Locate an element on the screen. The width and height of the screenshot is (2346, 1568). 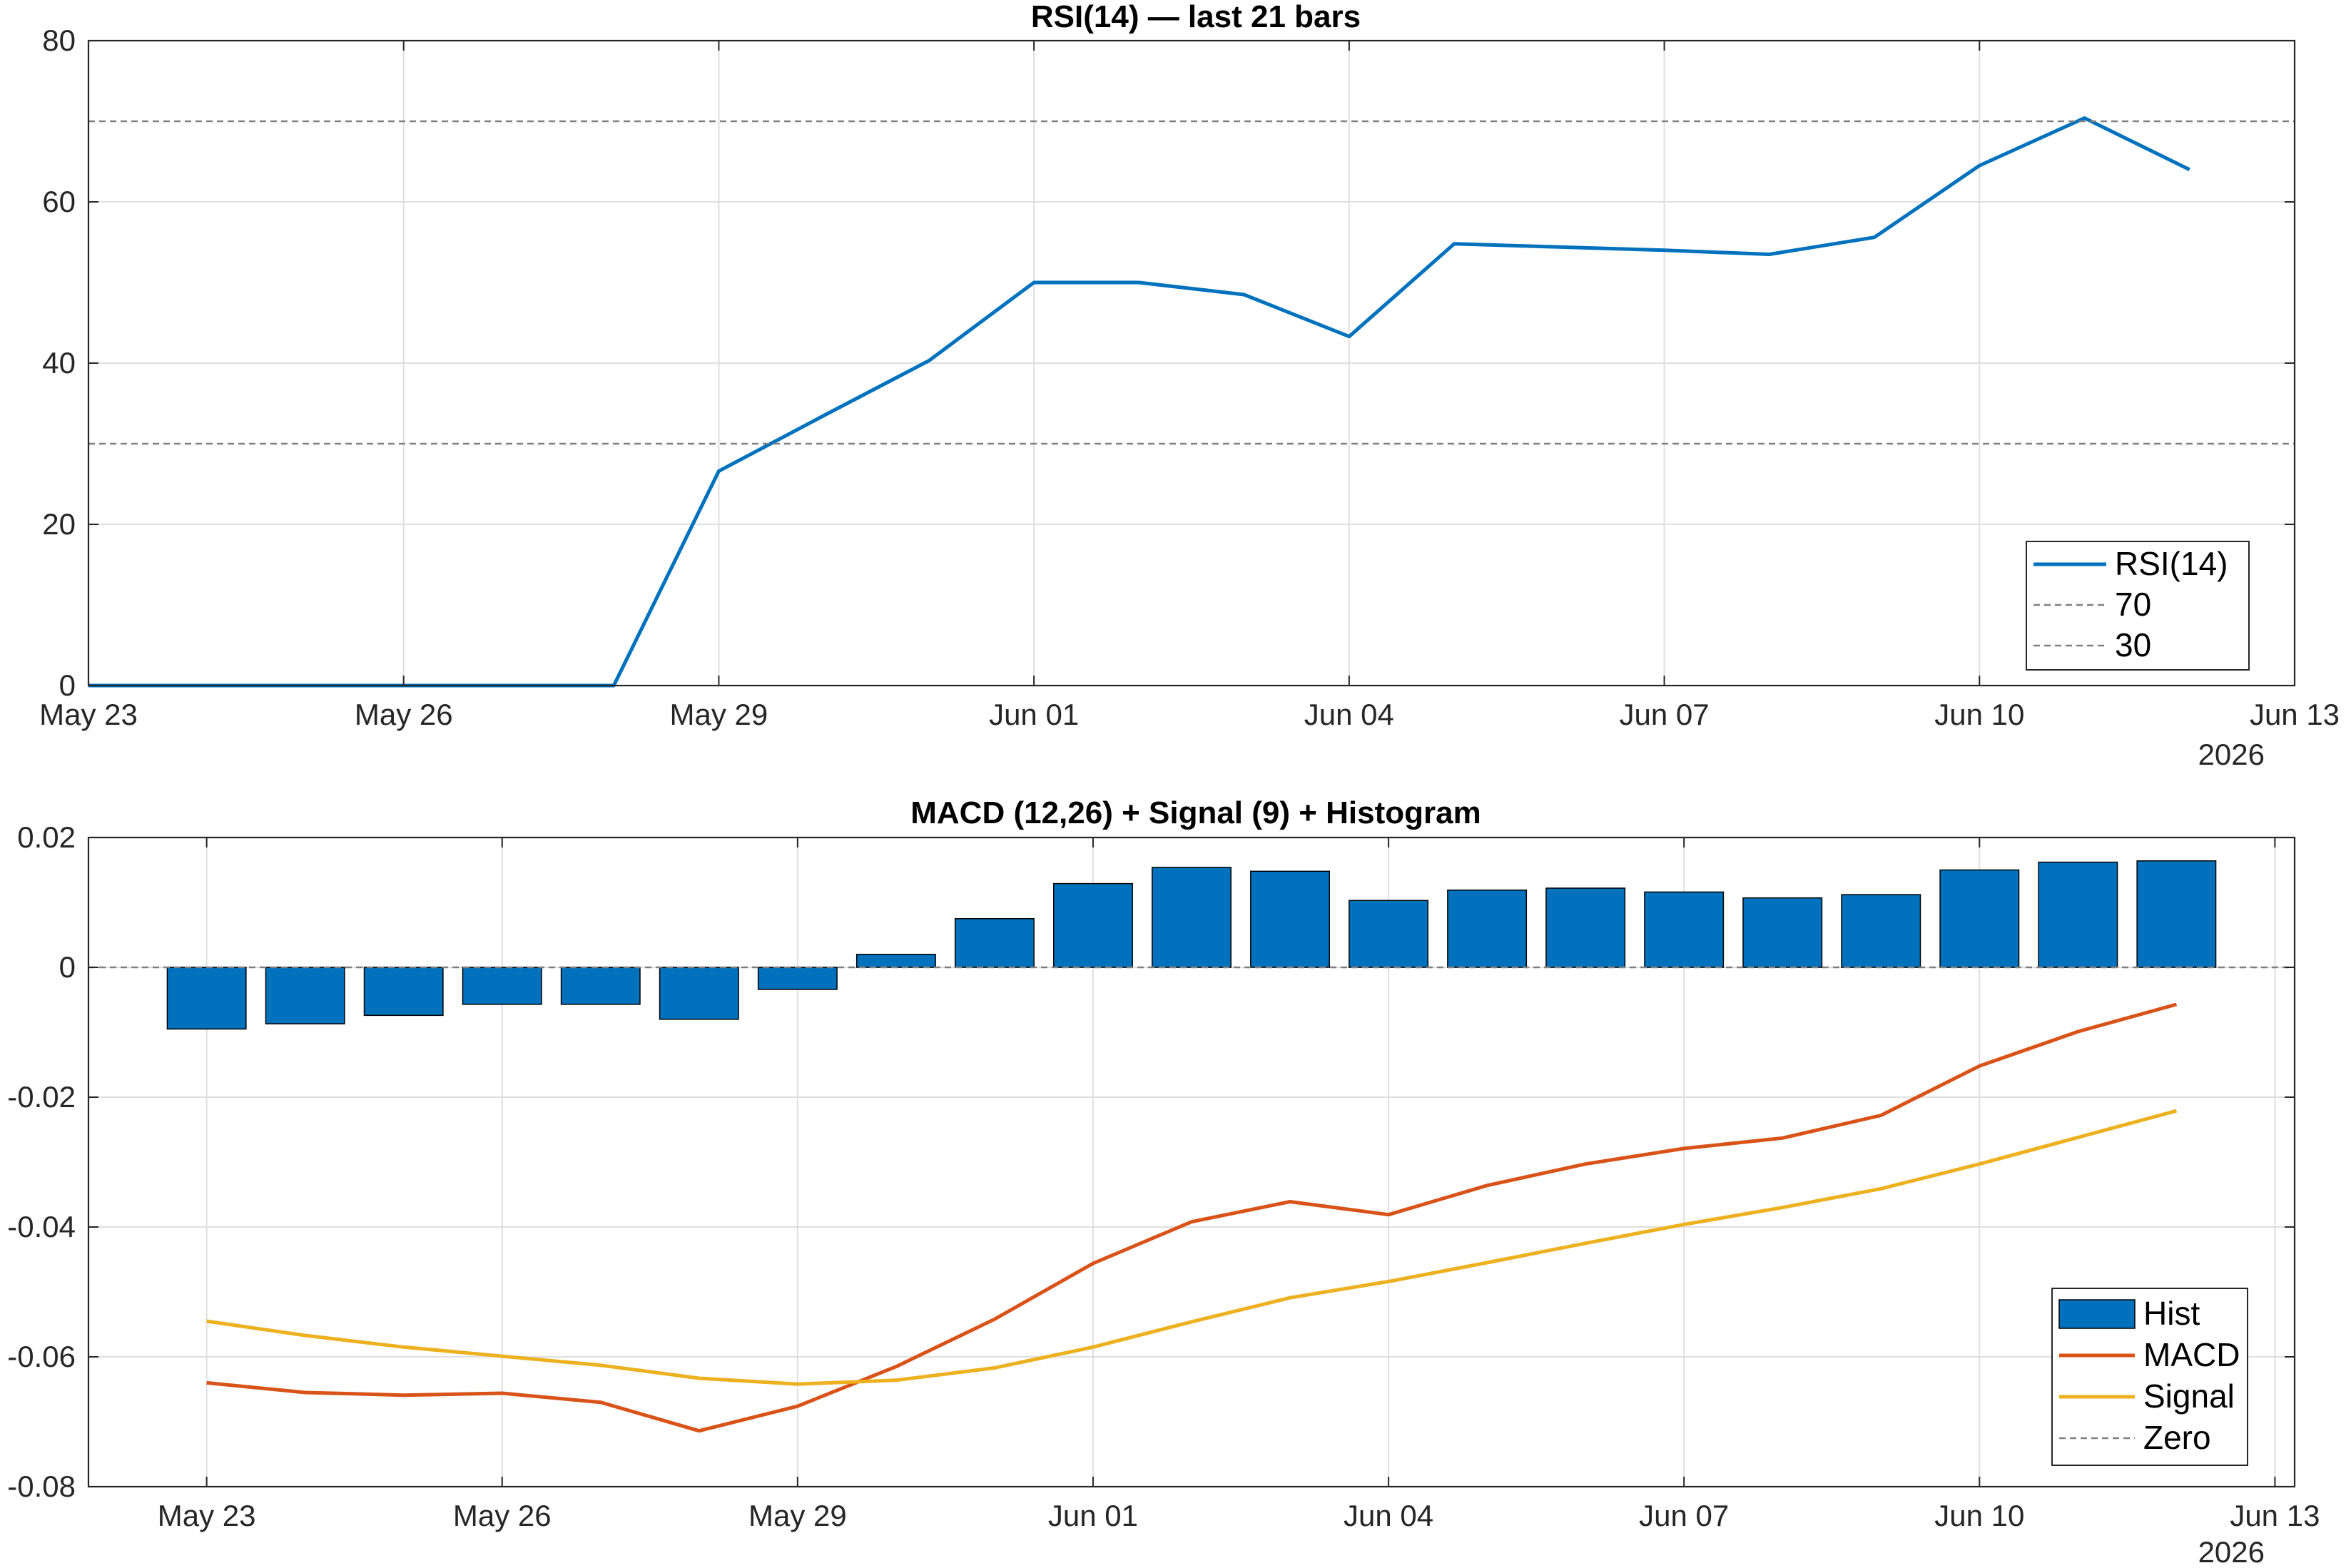
rsi-title: RSI(14) — last 21 bars is located at coordinates (1196, 17).